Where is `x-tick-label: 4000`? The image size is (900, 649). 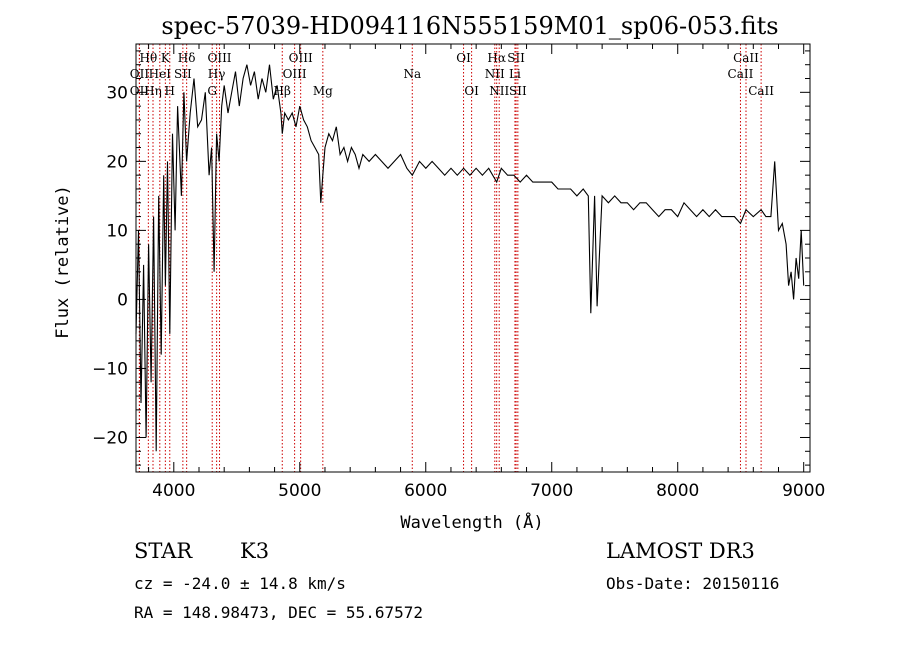 x-tick-label: 4000 is located at coordinates (173, 491).